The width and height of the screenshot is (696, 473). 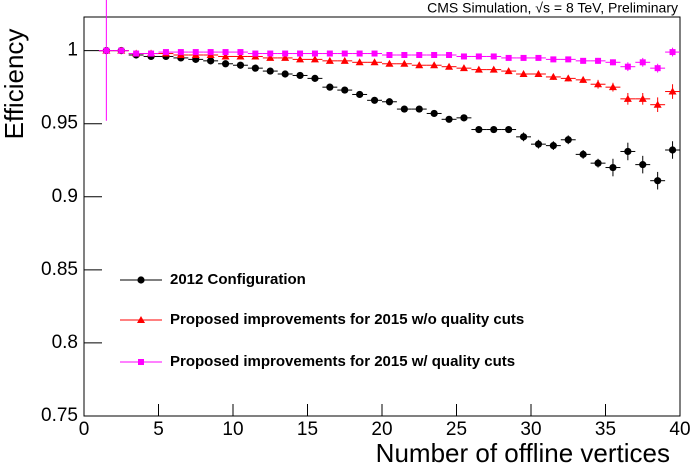 What do you see at coordinates (679, 429) in the screenshot?
I see `x-tick-label: 40` at bounding box center [679, 429].